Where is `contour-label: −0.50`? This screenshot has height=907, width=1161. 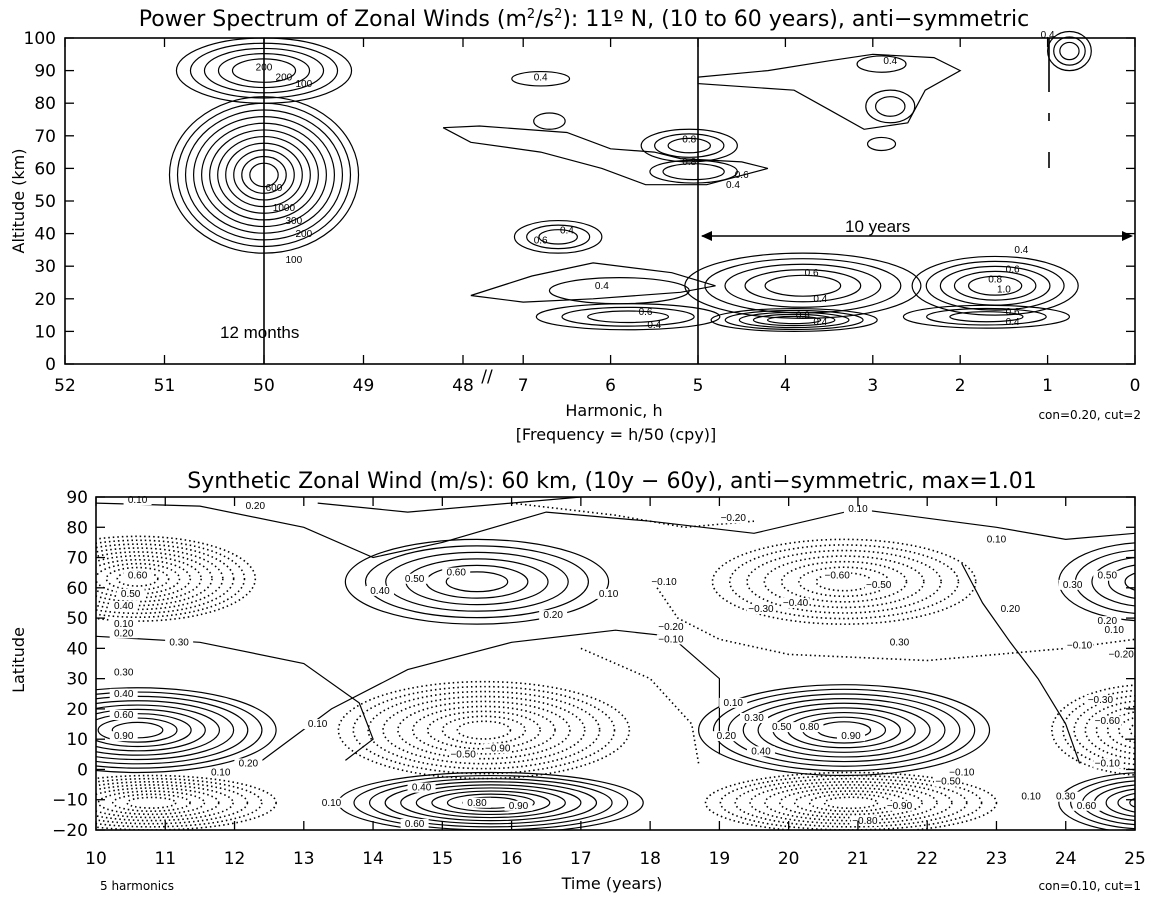 contour-label: −0.50 is located at coordinates (879, 585).